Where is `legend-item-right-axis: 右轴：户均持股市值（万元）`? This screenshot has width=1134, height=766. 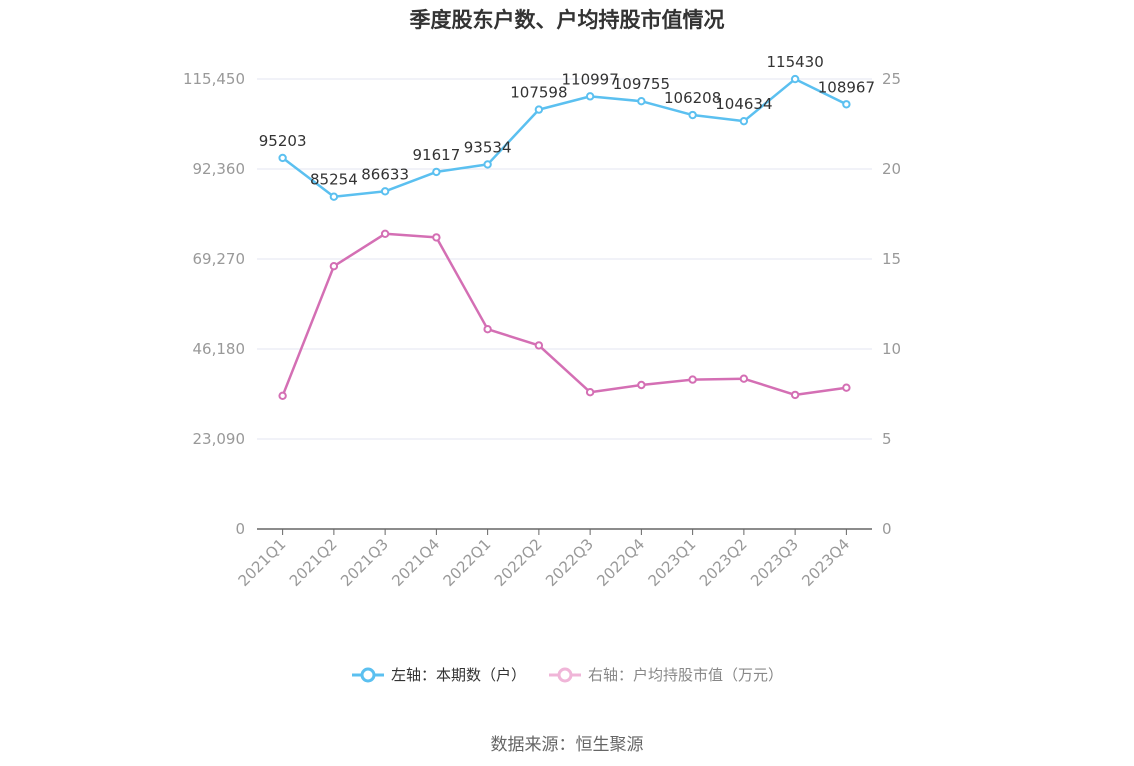
legend-item-right-axis: 右轴：户均持股市值（万元） is located at coordinates (665, 674).